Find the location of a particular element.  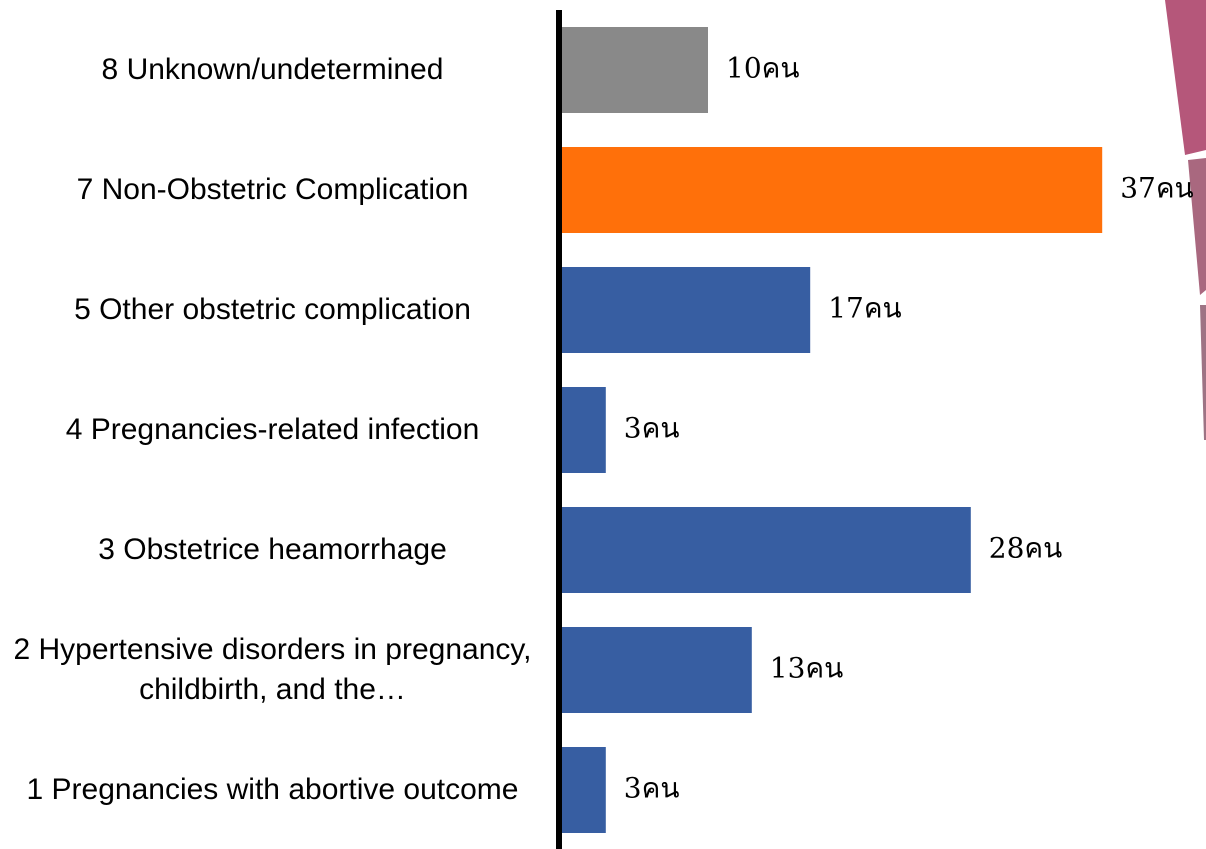

value-label: 28คน is located at coordinates (1026, 548).